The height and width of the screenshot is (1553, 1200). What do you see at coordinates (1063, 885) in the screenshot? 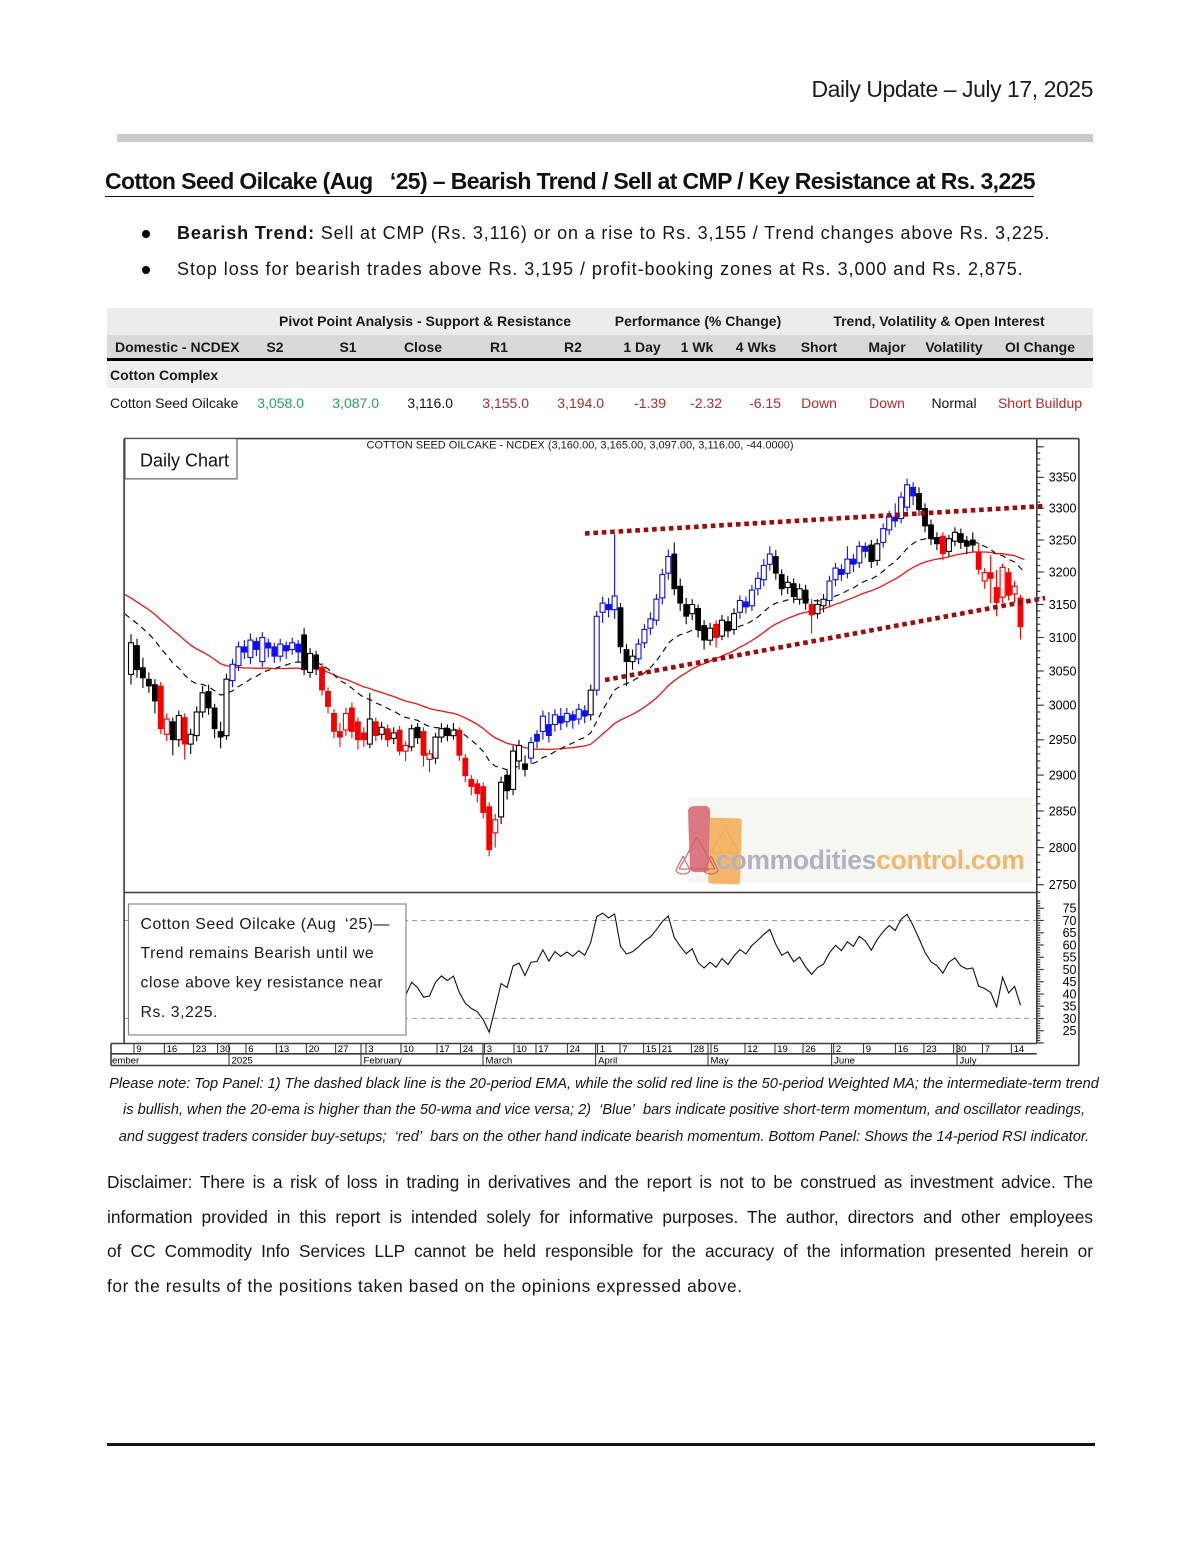
I see `svg-text: 2750` at bounding box center [1063, 885].